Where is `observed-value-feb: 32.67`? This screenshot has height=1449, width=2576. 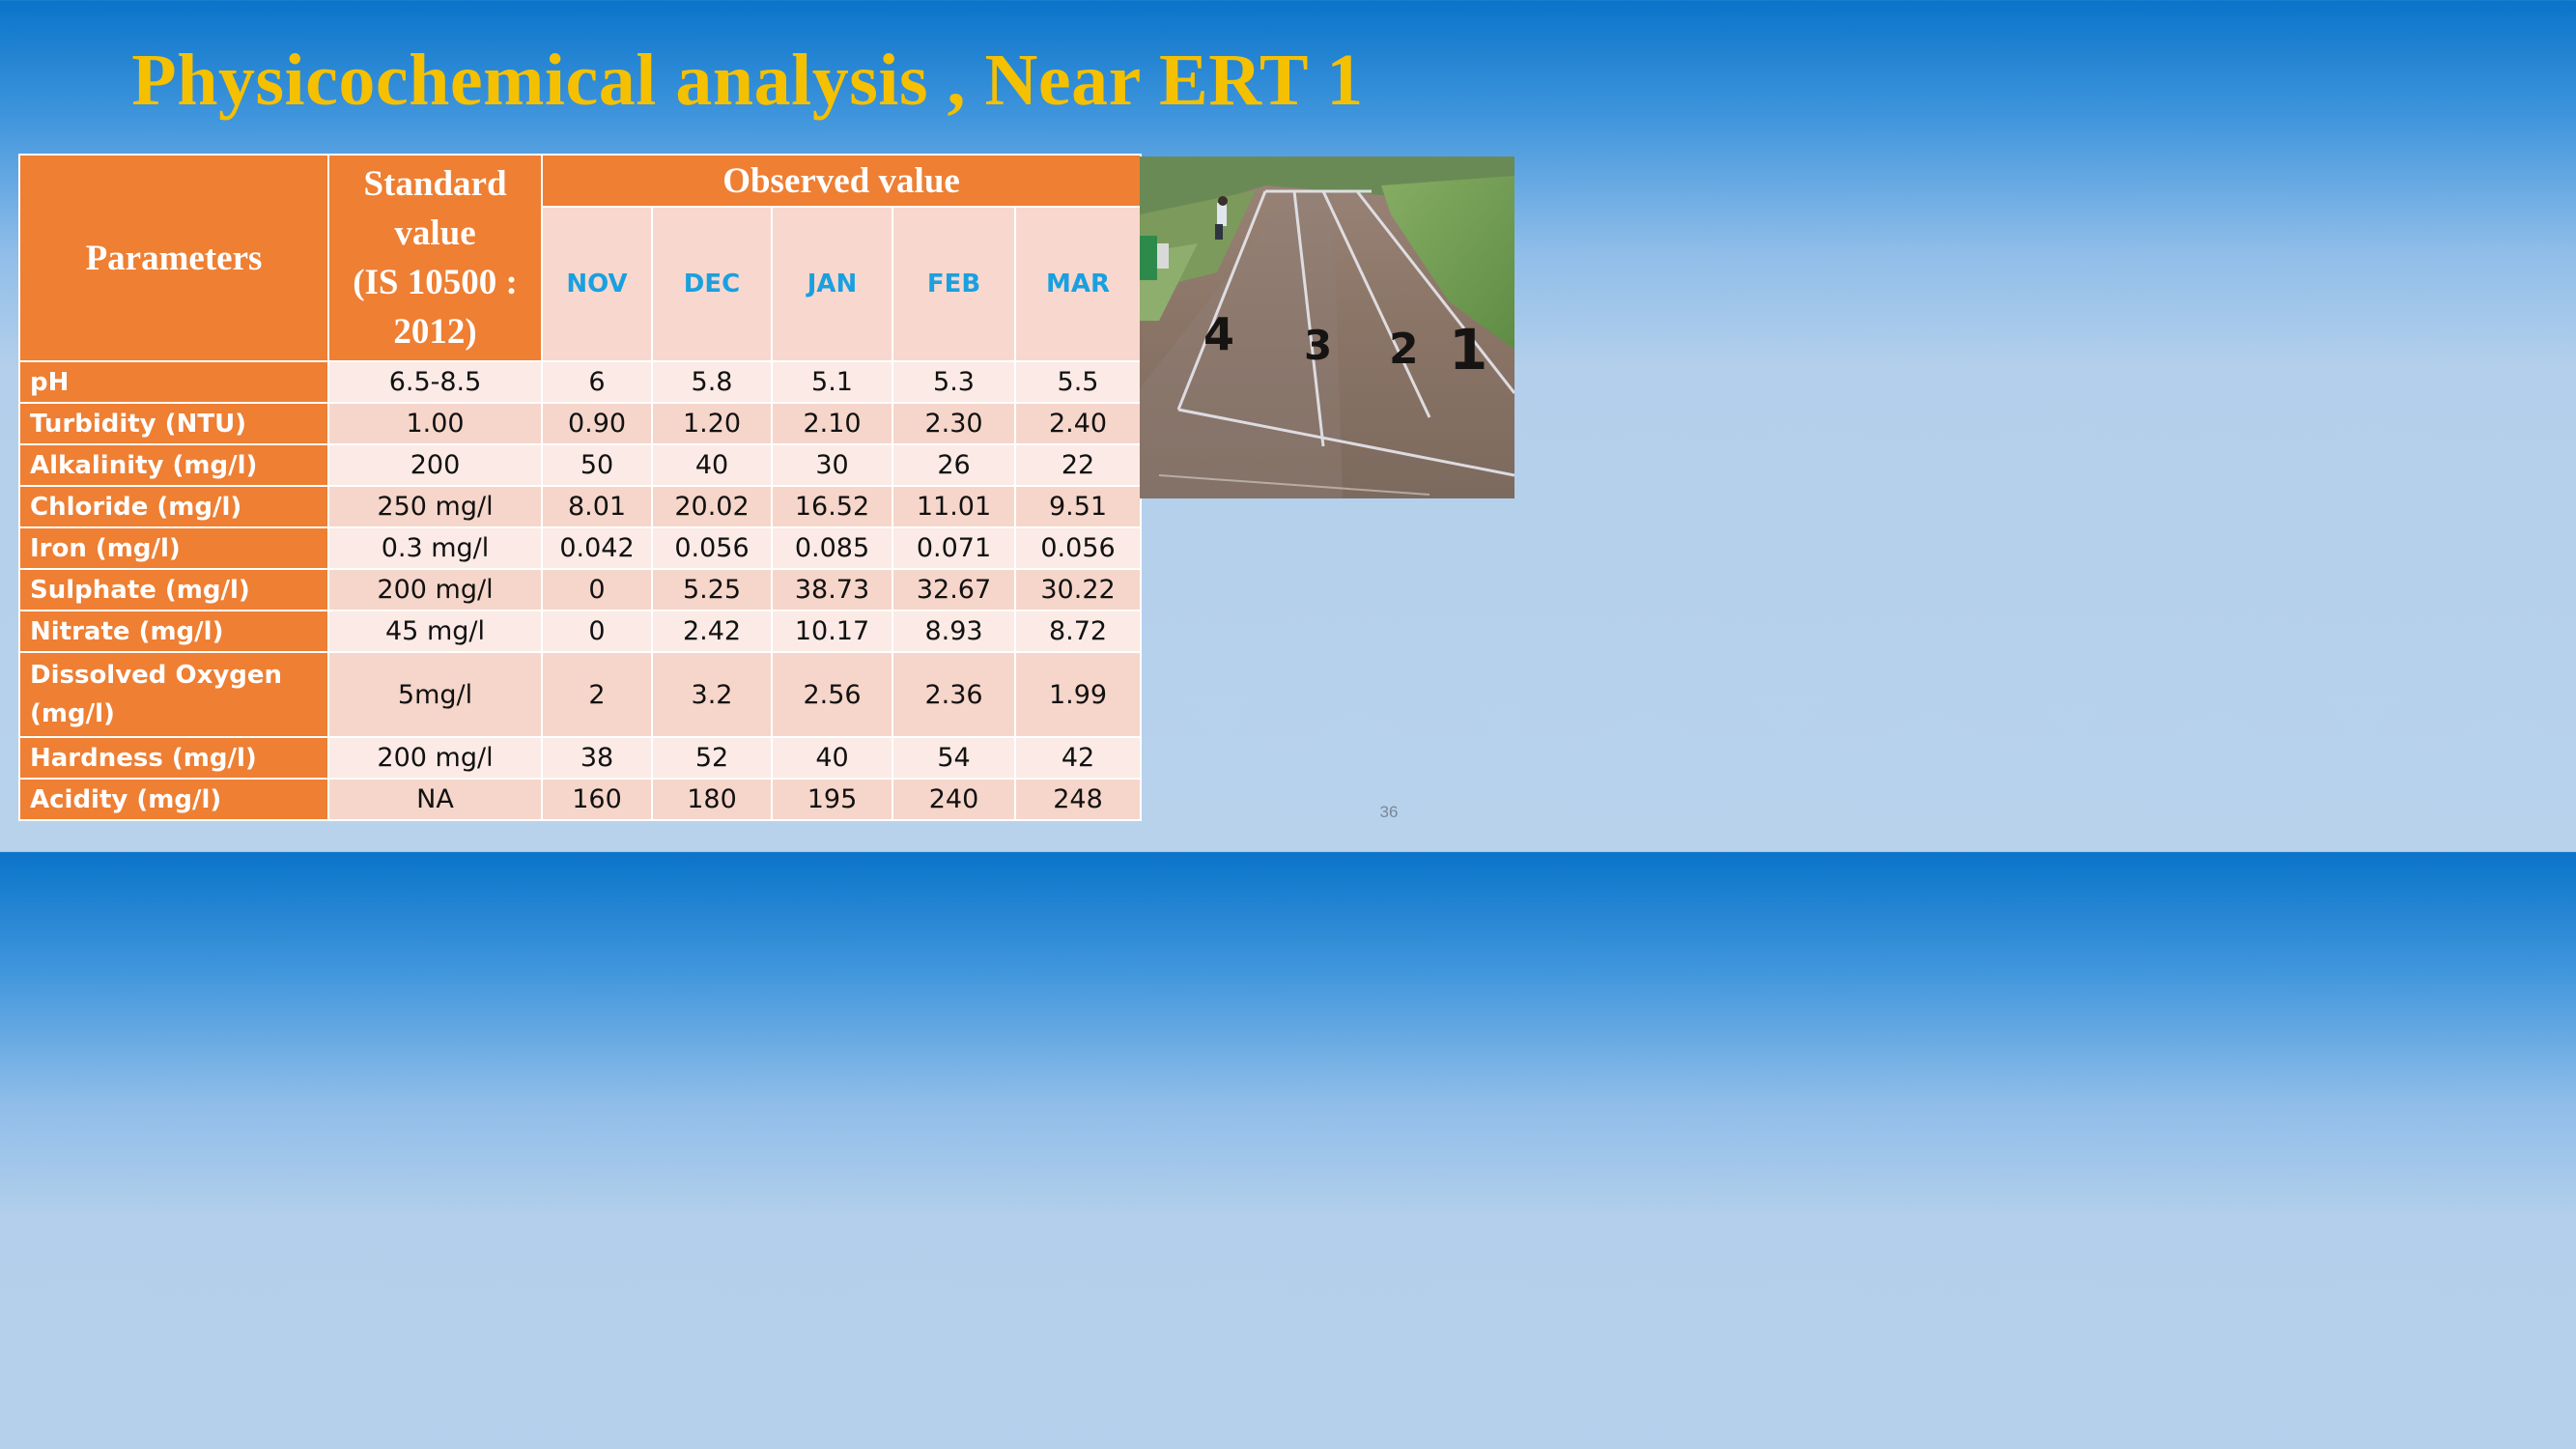
observed-value-feb: 32.67 is located at coordinates (954, 589).